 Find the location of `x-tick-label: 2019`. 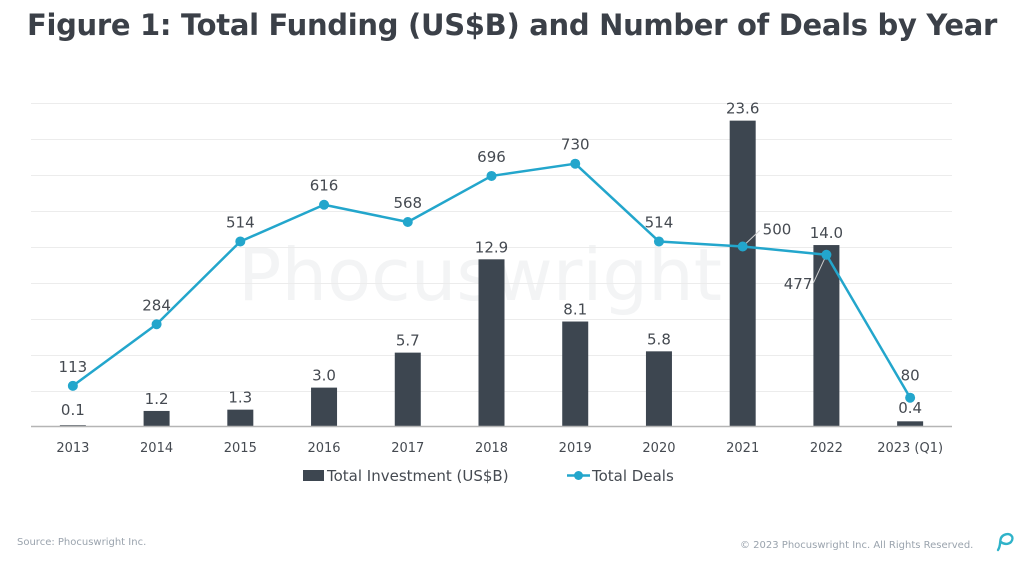

x-tick-label: 2019 is located at coordinates (575, 448).